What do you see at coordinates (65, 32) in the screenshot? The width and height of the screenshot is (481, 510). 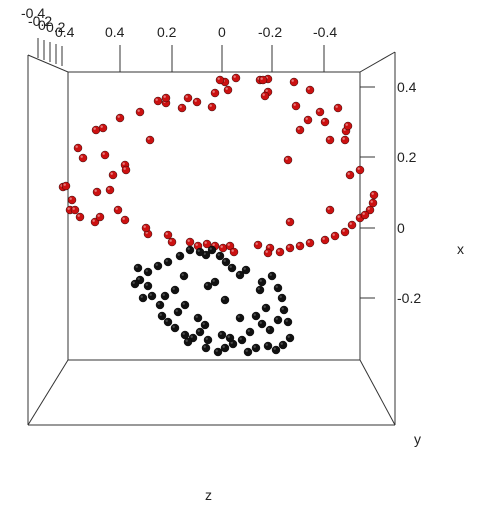 I see `top-tick-label: 0.4` at bounding box center [65, 32].